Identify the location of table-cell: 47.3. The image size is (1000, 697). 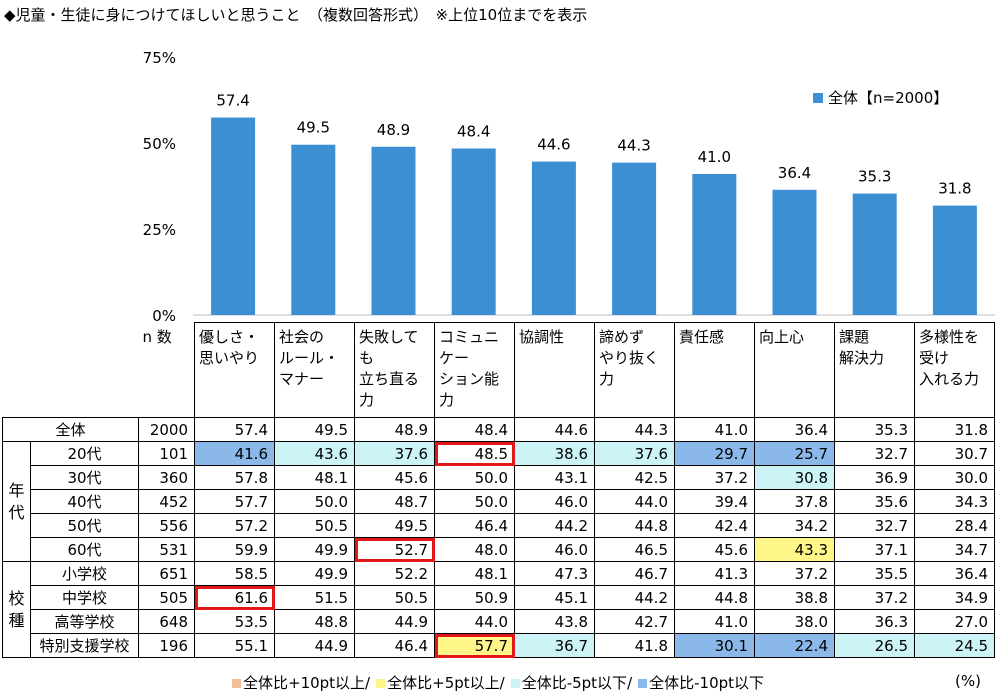
(554, 573).